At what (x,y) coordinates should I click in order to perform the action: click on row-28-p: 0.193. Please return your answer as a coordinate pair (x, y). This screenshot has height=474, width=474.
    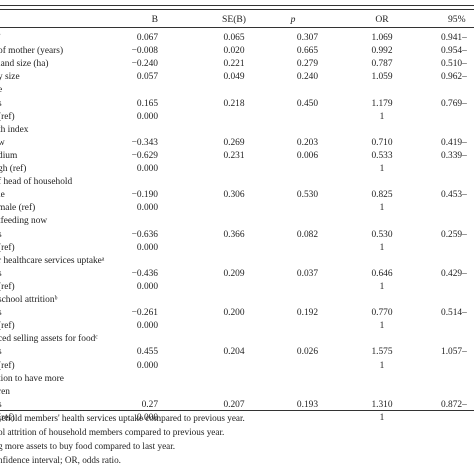
    Looking at the image, I should click on (307, 405).